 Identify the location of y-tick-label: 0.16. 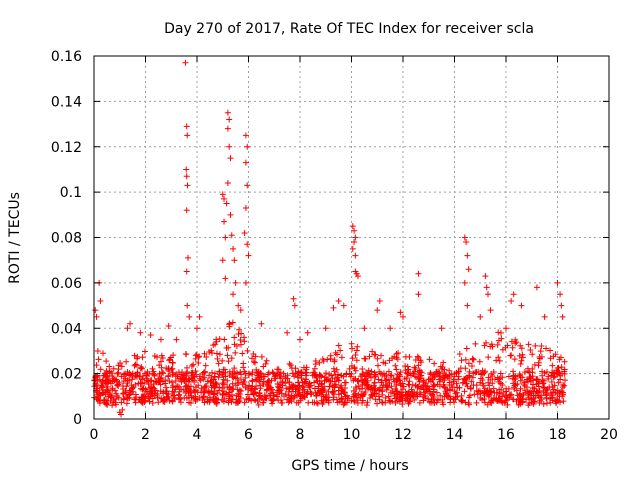
(66, 57).